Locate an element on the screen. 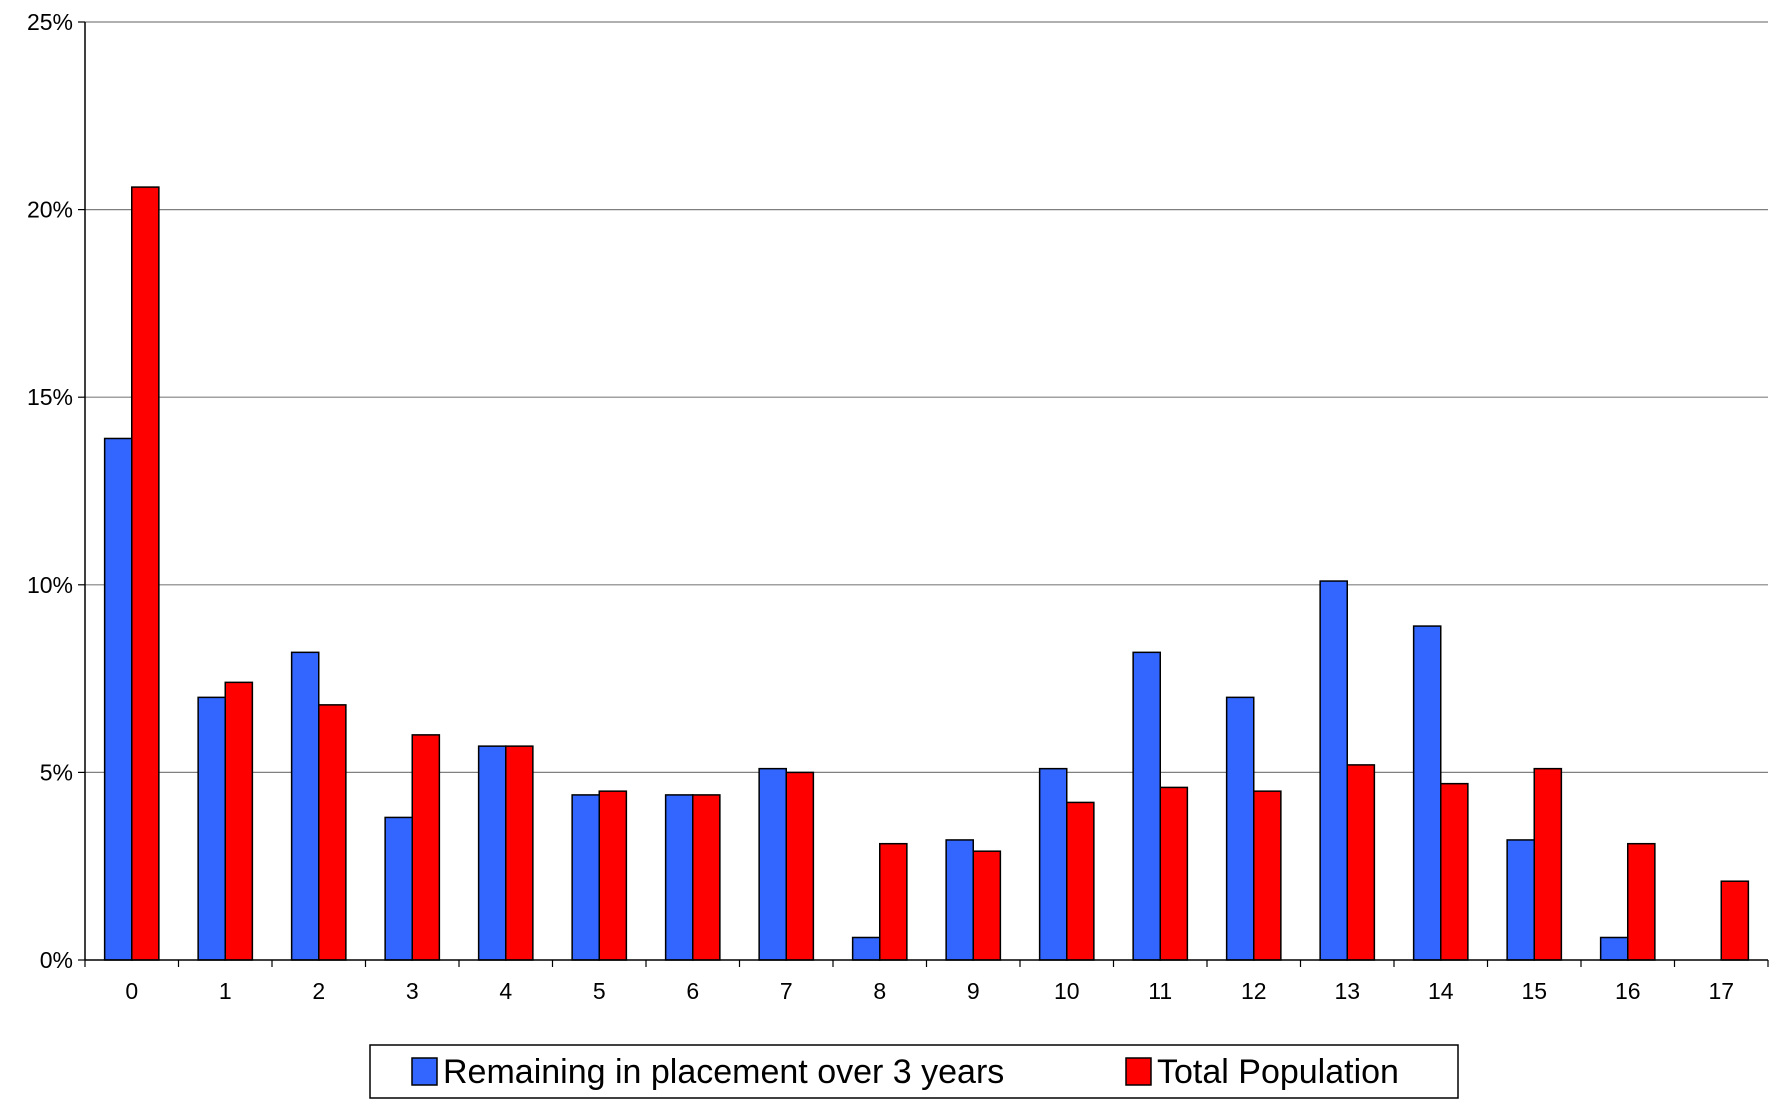 This screenshot has height=1104, width=1776. x-tick-label: 0 is located at coordinates (131, 991).